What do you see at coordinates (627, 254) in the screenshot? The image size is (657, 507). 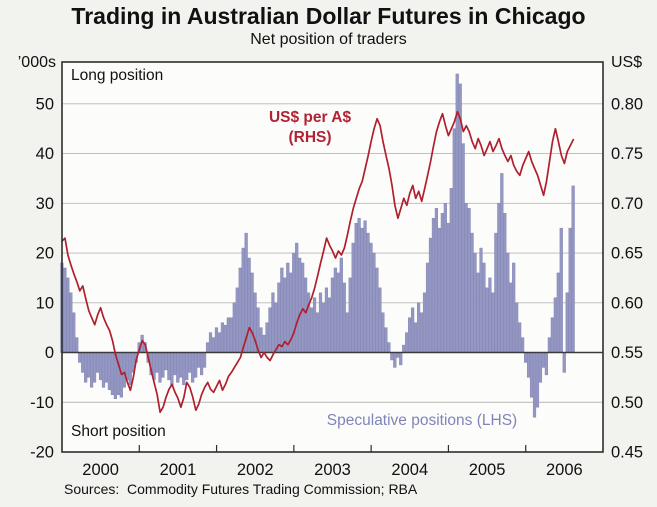 I see `right-axis-tick-label: 0.65` at bounding box center [627, 254].